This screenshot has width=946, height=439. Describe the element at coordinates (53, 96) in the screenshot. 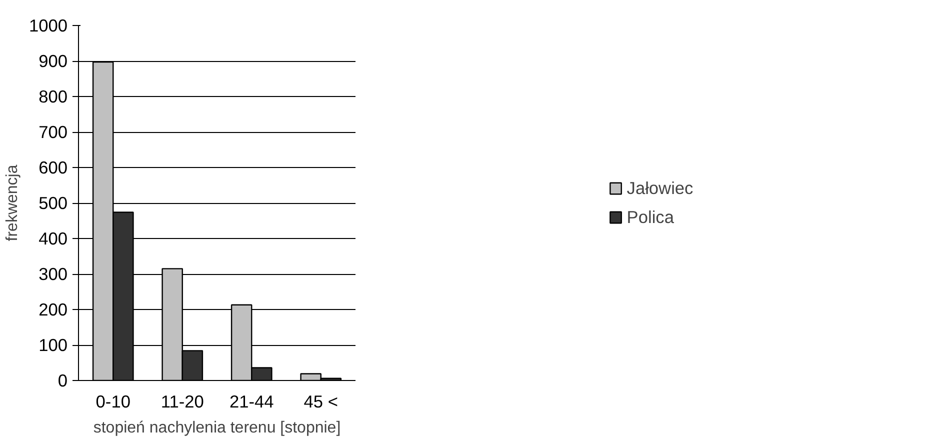

I see `y-tick-label: 800` at that location.